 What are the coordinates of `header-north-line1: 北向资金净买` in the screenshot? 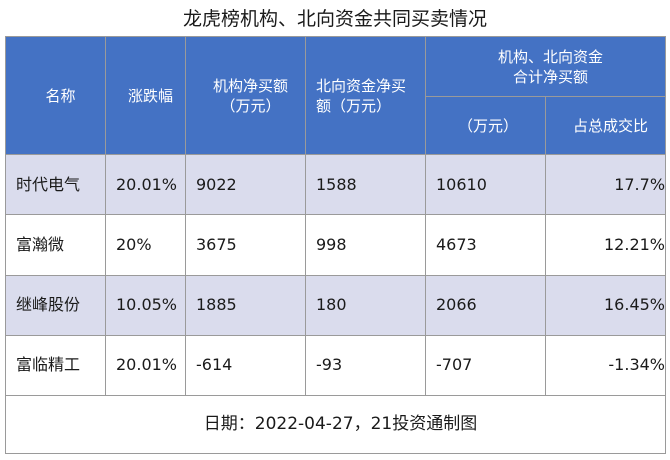 It's located at (361, 85).